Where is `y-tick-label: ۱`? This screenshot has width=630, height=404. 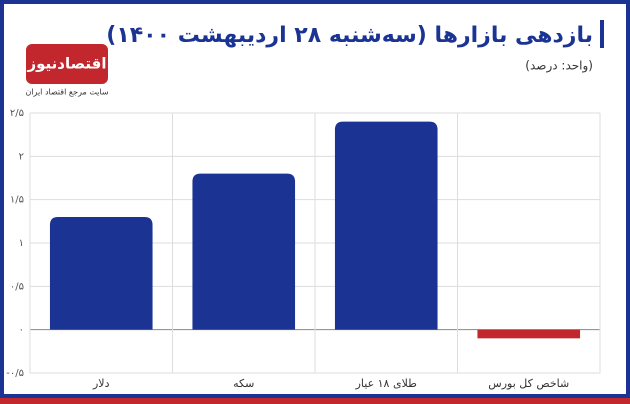 y-tick-label: ۱ is located at coordinates (21, 243).